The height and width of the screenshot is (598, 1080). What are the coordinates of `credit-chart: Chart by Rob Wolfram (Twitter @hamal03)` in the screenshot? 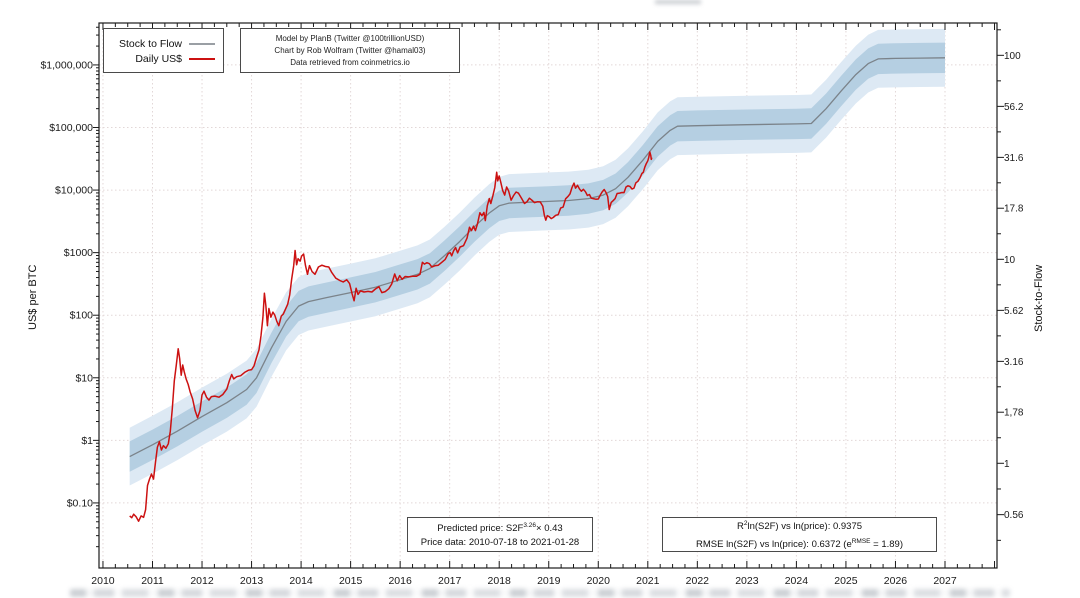 It's located at (350, 50).